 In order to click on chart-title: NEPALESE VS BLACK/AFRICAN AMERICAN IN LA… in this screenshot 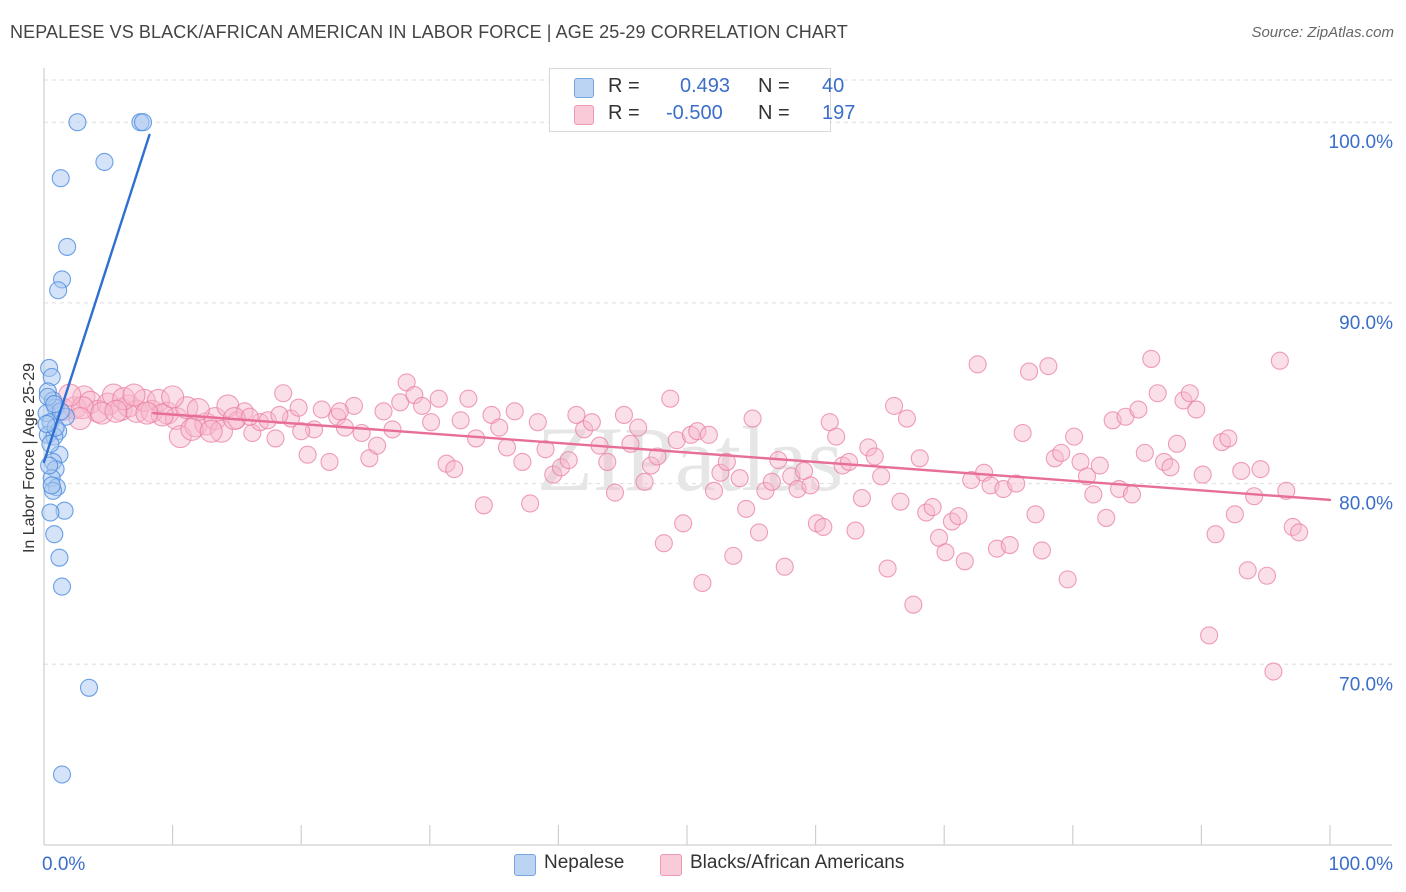, I will do `click(429, 32)`.